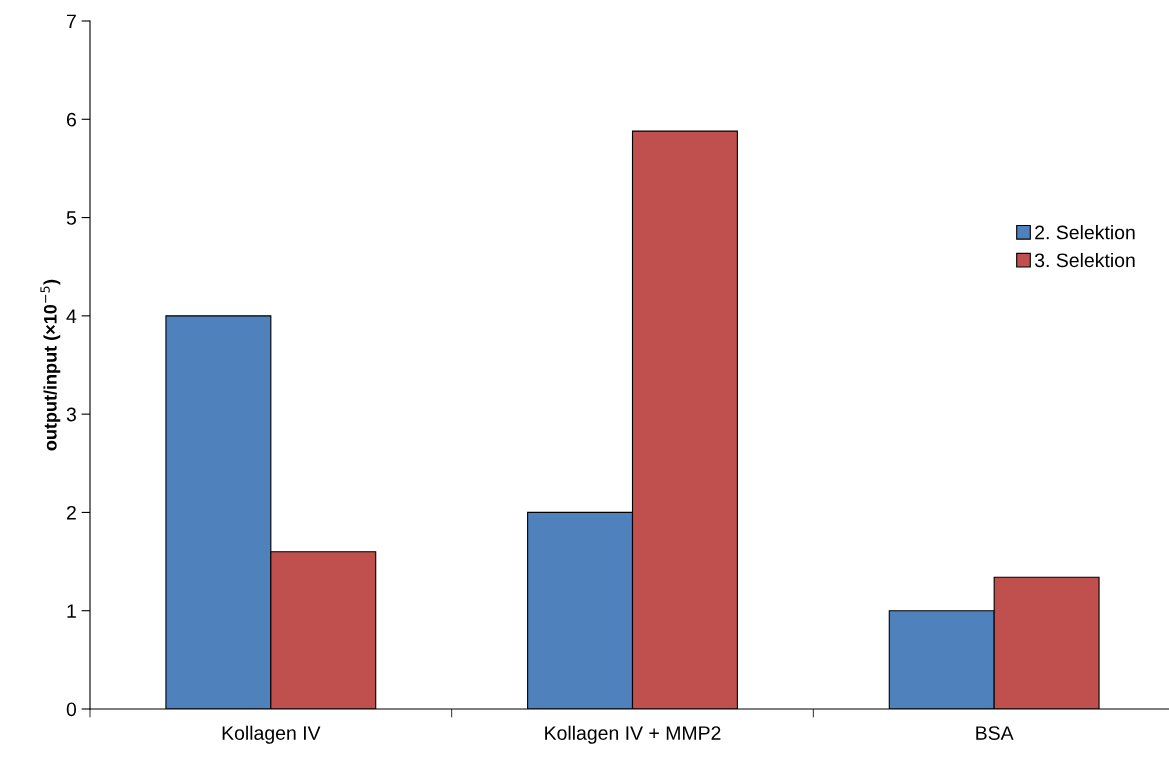 The height and width of the screenshot is (760, 1169). What do you see at coordinates (50, 365) in the screenshot?
I see `y-axis-title: output/input (×10$^{−5}$)` at bounding box center [50, 365].